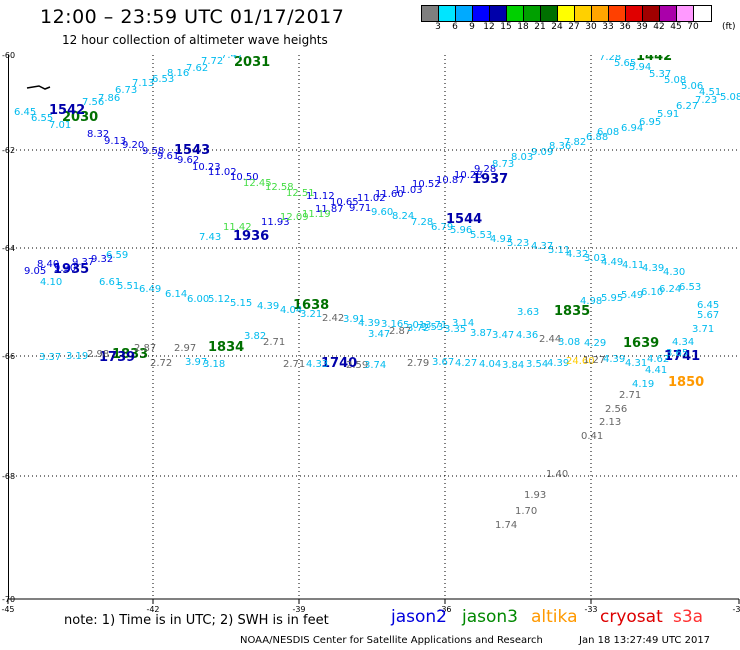 This screenshot has height=650, width=740. What do you see at coordinates (677, 353) in the screenshot?
I see `swh-value-label: 3.65` at bounding box center [677, 353].